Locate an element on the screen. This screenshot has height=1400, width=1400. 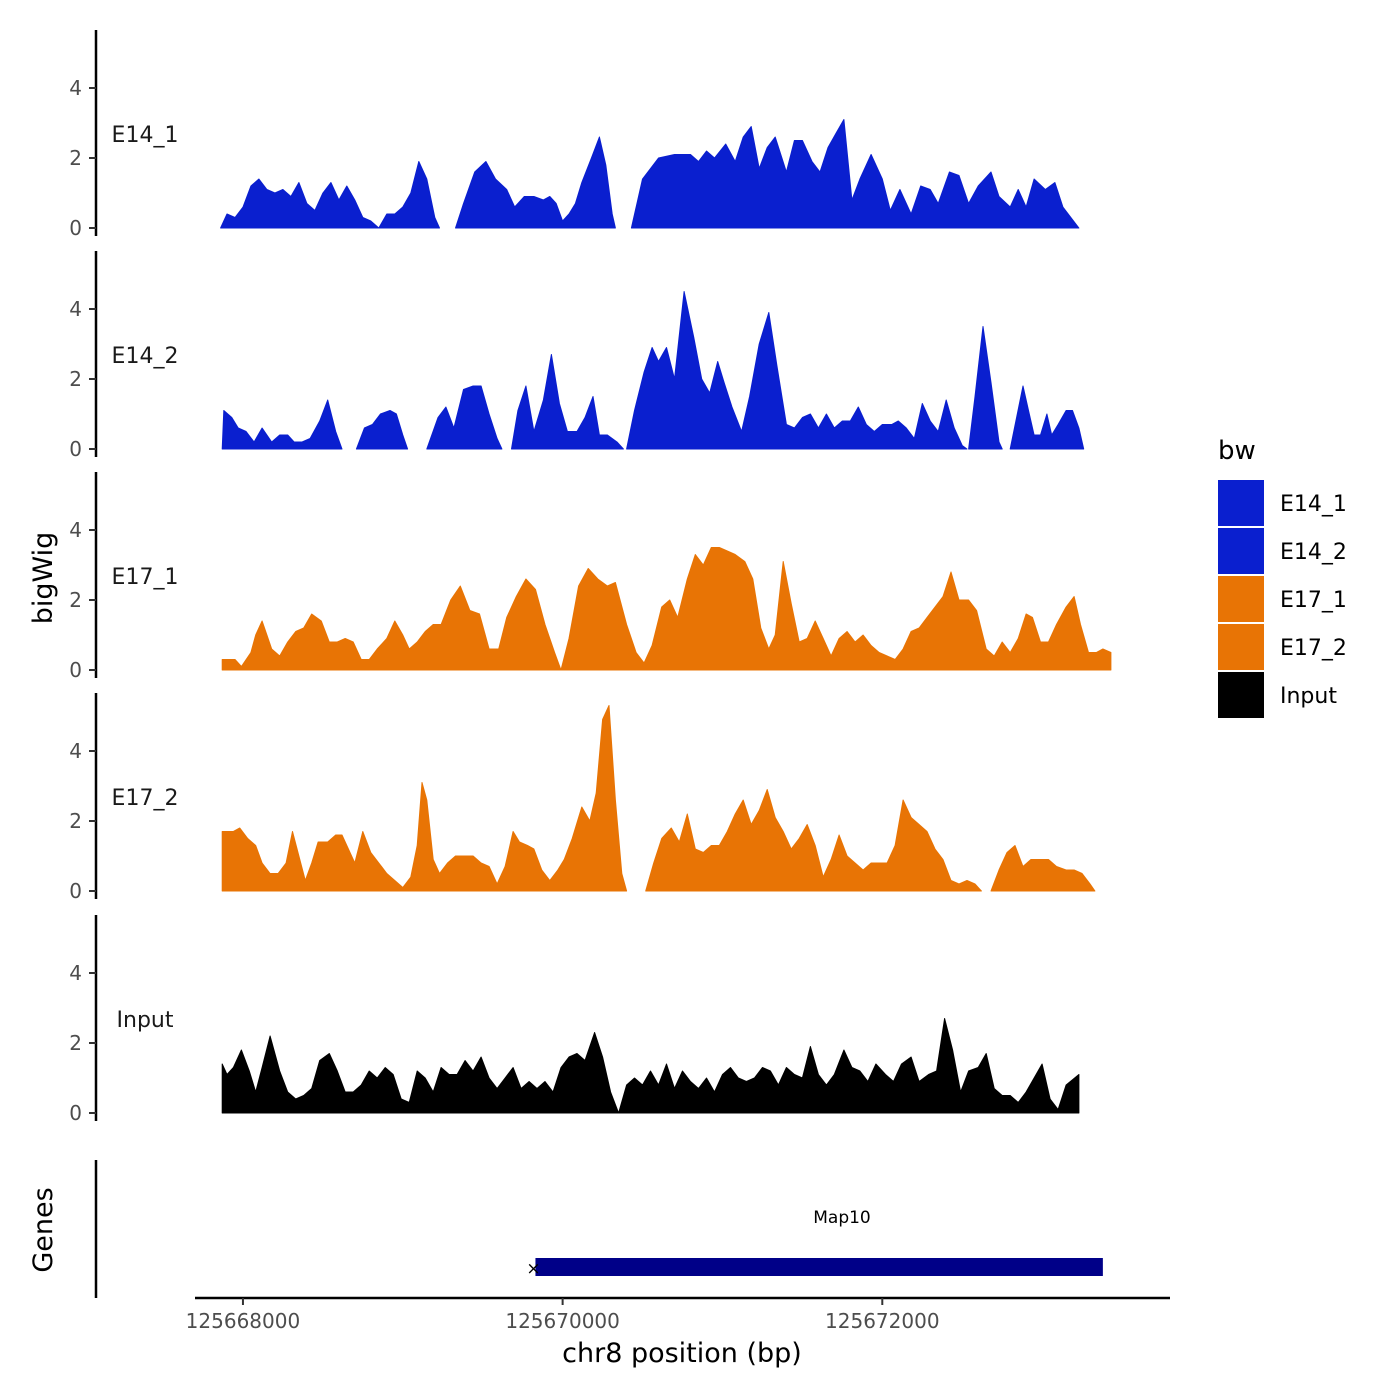
y-tick-label-Input-2: 2 is located at coordinates (75, 1043).